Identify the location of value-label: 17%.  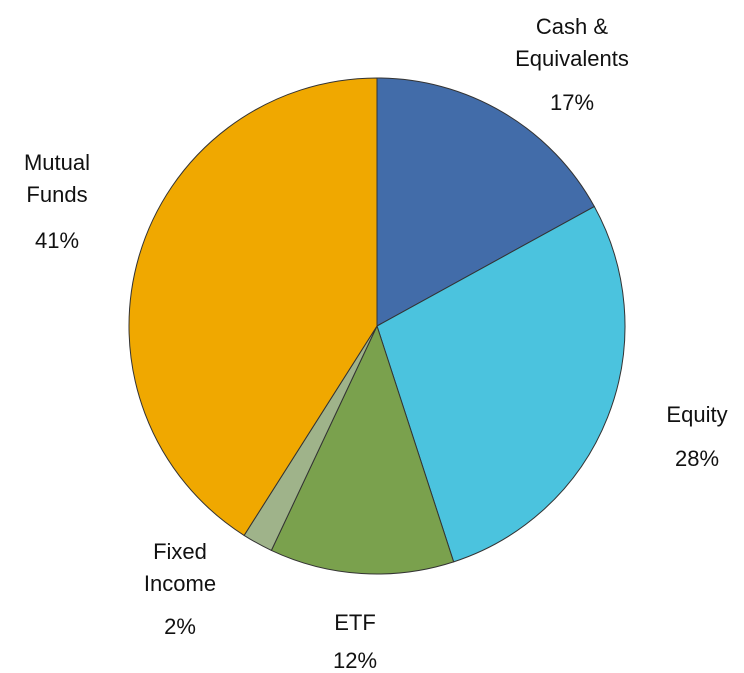
(572, 102).